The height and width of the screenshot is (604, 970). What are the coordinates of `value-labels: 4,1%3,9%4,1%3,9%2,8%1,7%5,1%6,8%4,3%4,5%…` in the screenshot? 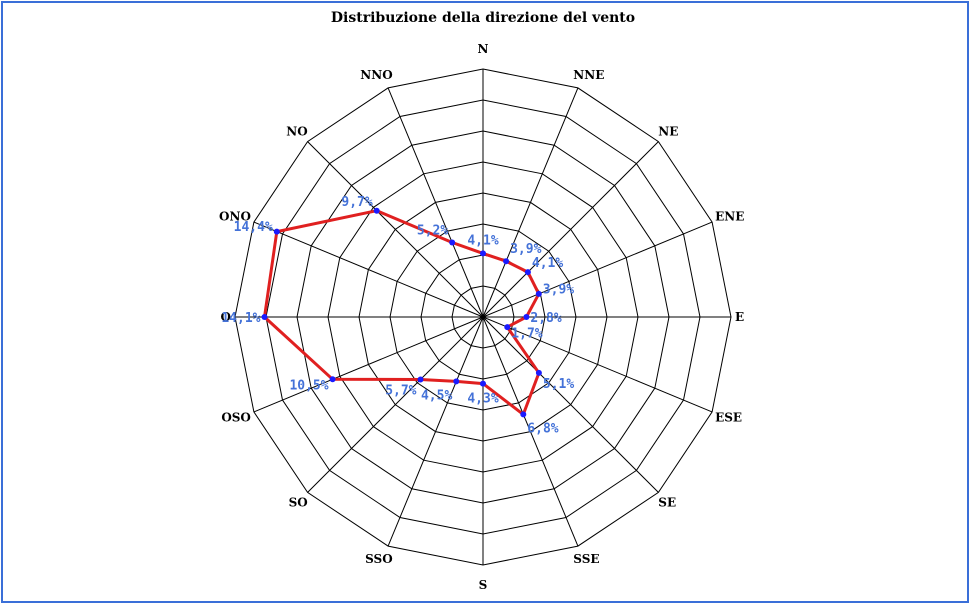 It's located at (397, 315).